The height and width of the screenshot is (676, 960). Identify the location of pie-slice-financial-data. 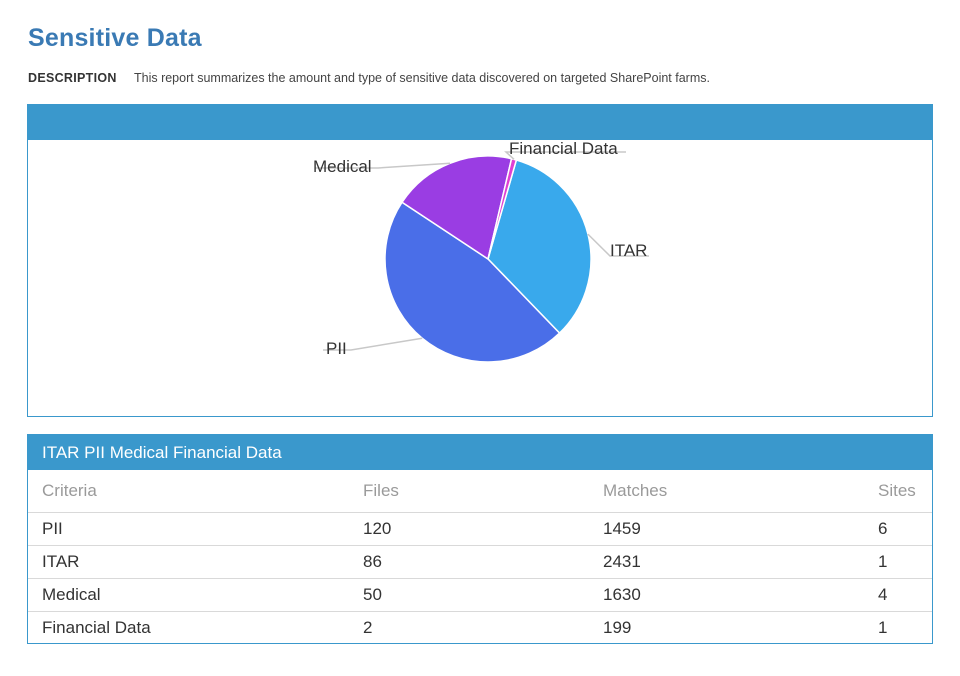
(502, 208).